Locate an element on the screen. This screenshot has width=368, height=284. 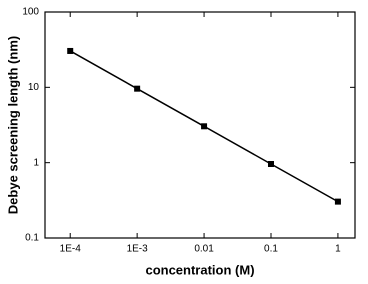
x-tick-label: 0.1 is located at coordinates (271, 249).